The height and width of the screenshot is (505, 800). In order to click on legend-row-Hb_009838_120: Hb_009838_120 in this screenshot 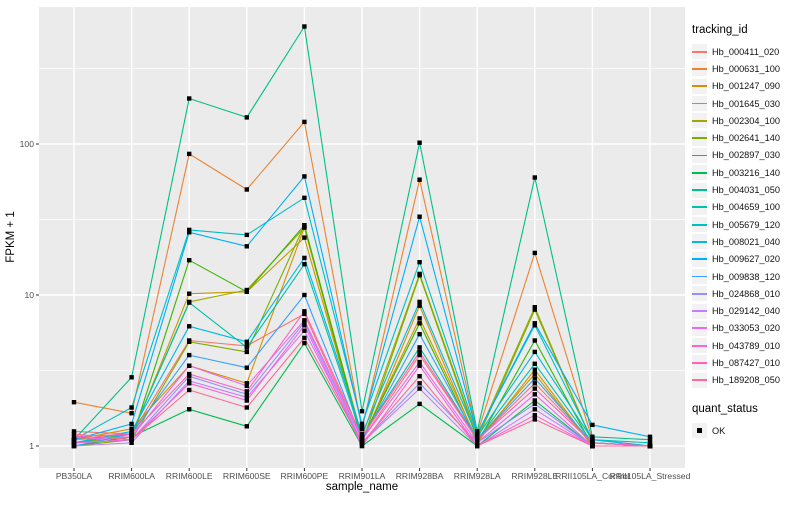, I will do `click(746, 276)`.